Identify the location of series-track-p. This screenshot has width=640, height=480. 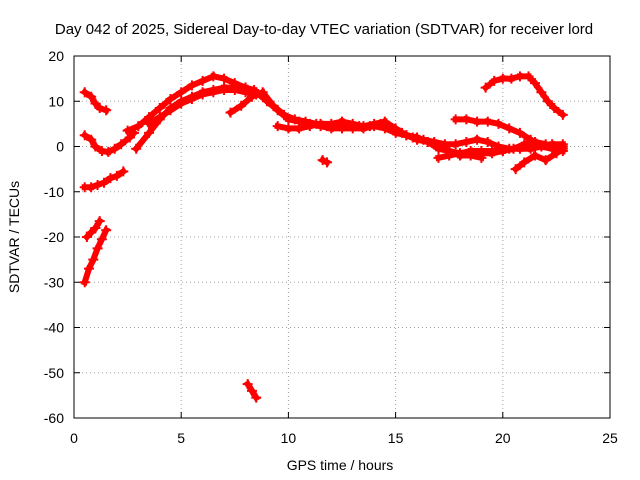
(252, 391).